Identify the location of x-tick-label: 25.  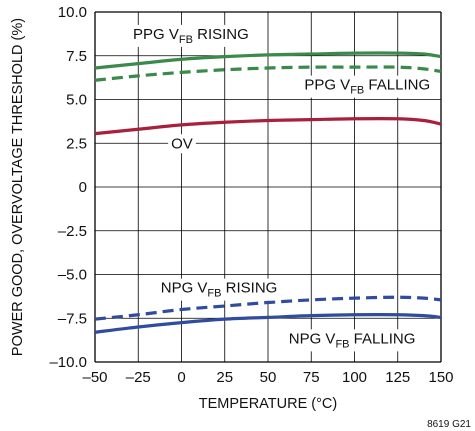
(224, 377).